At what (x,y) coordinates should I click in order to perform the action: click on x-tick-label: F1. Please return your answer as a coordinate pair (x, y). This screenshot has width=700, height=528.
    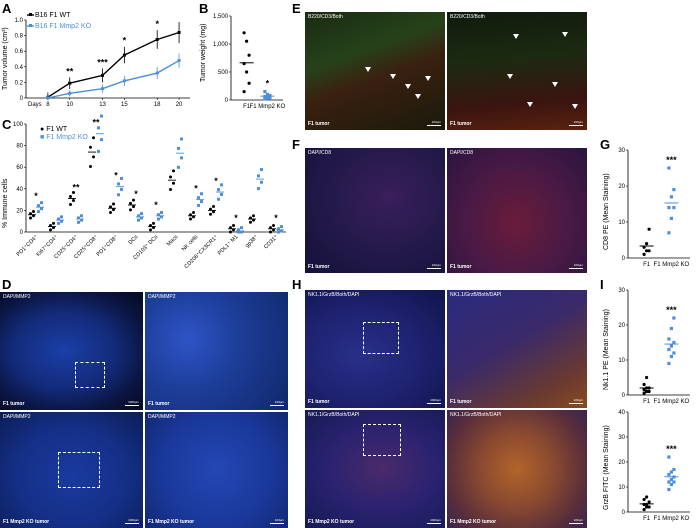
    Looking at the image, I should click on (647, 519).